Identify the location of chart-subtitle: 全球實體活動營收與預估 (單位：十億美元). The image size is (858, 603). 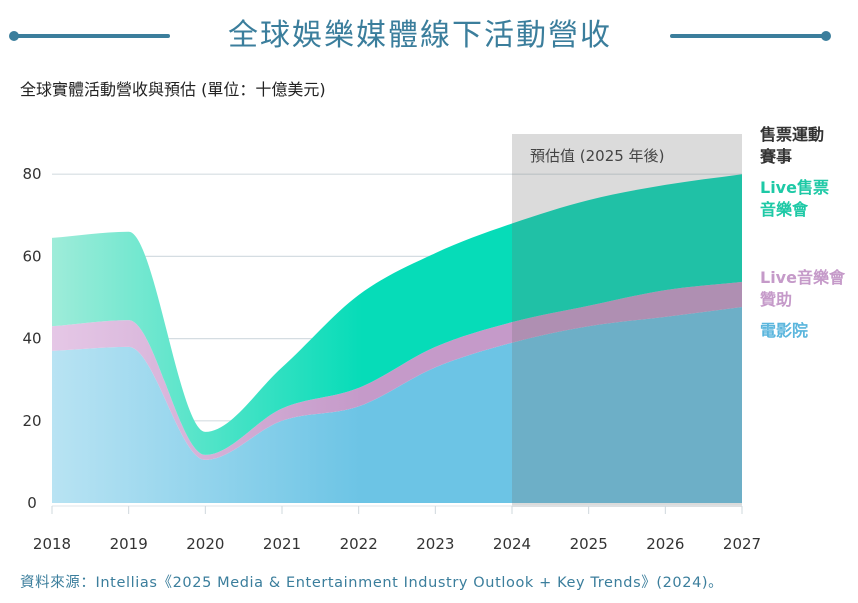
(173, 89).